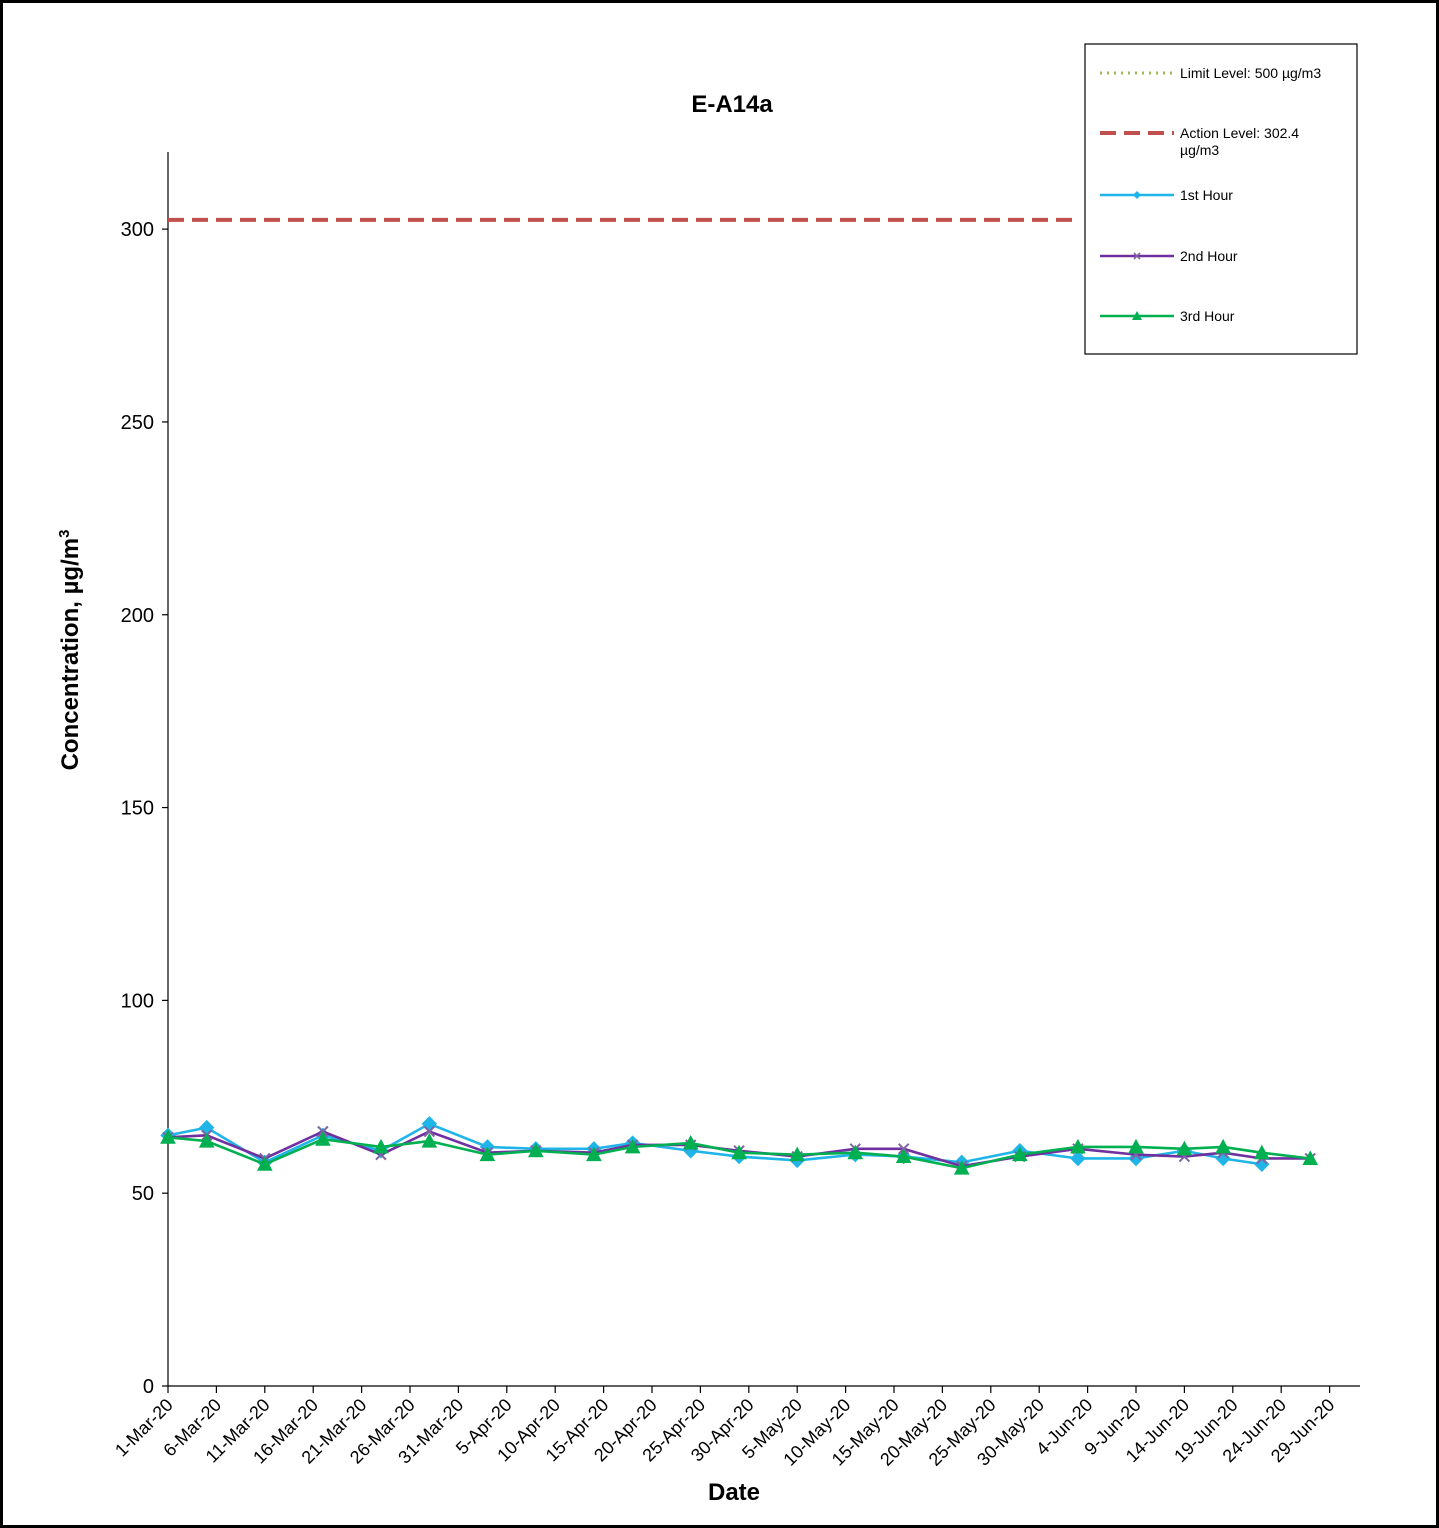  I want to click on y-axis-title: Concentration, µg/m3, so click(70, 650).